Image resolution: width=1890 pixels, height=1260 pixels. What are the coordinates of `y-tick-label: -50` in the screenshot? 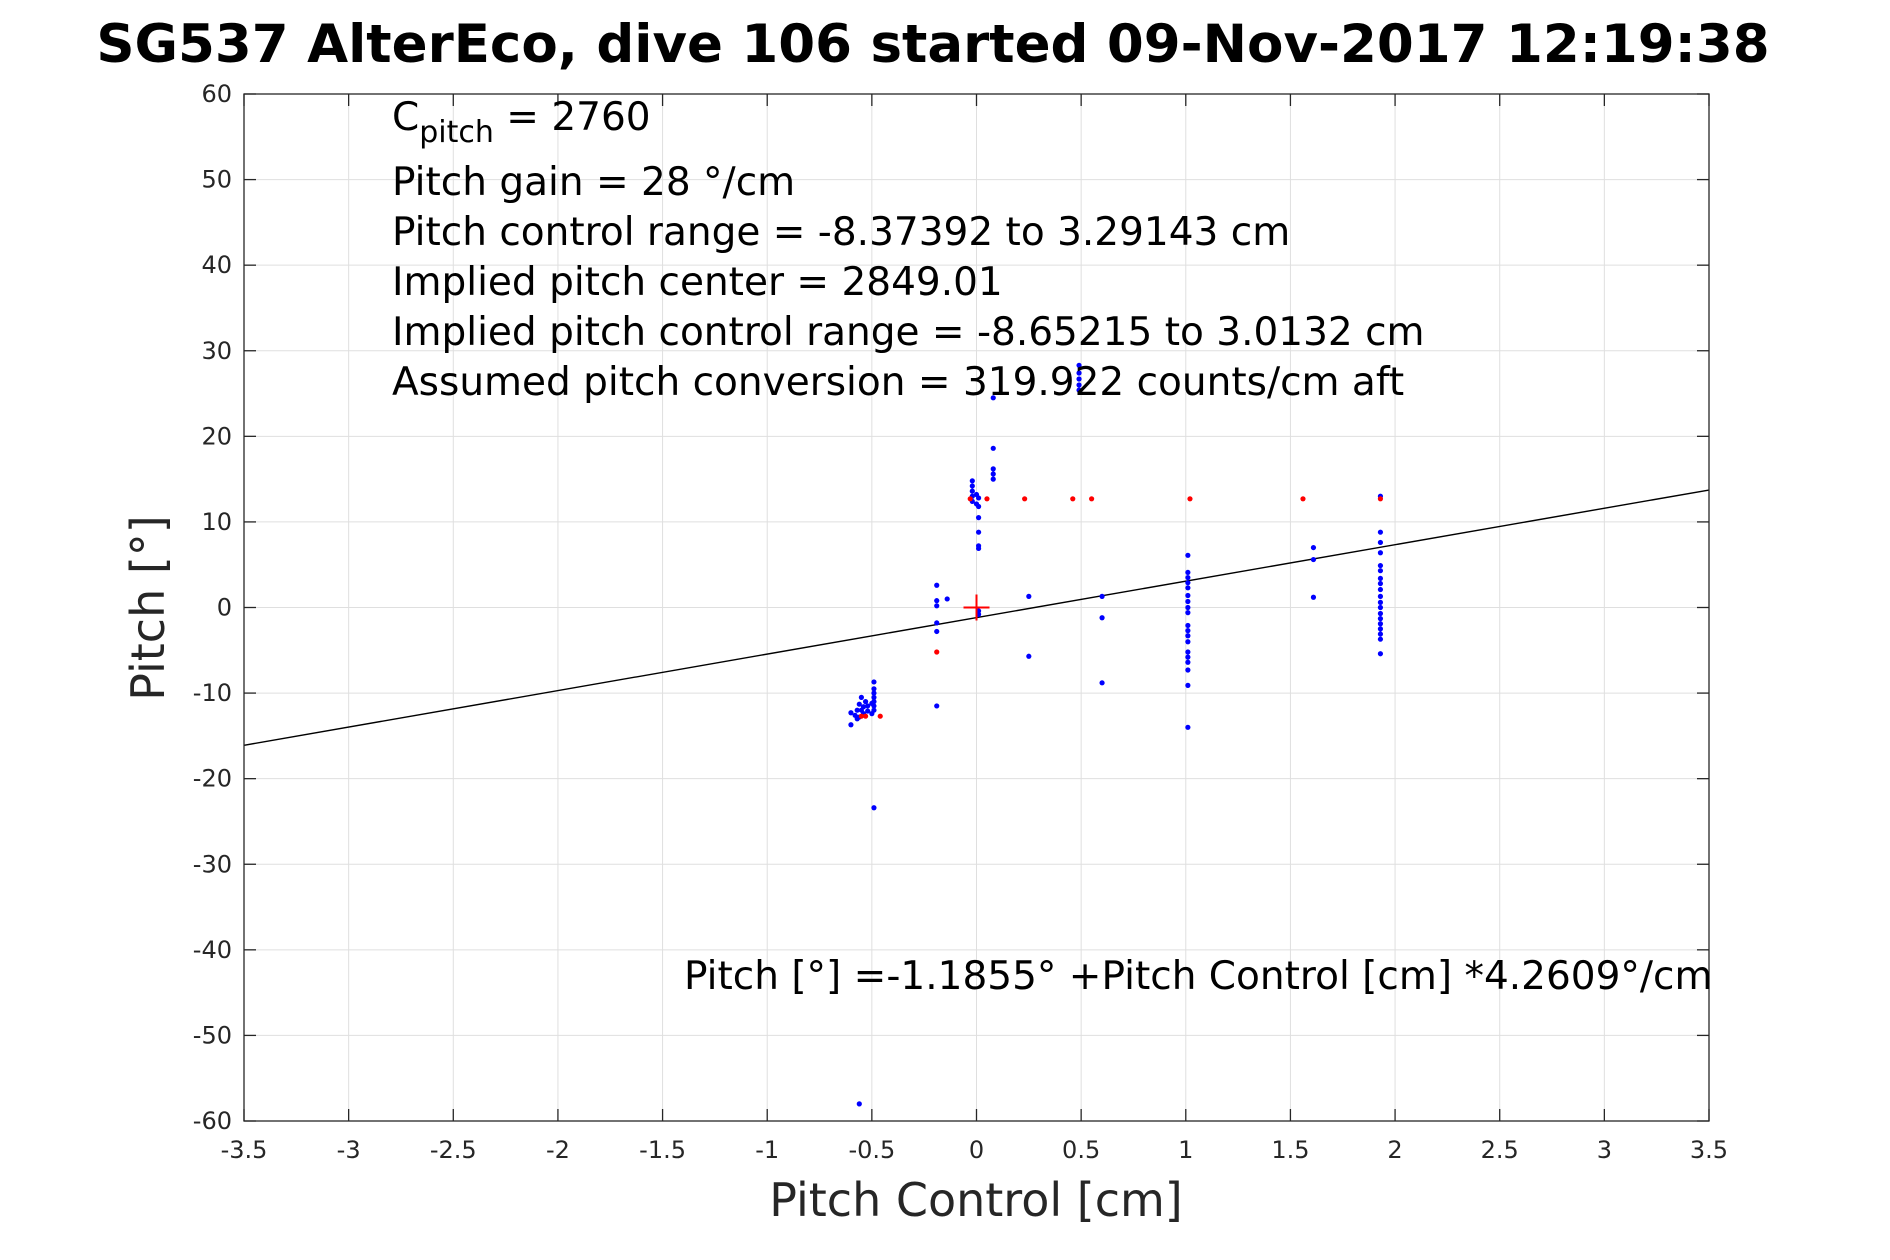 It's located at (212, 1035).